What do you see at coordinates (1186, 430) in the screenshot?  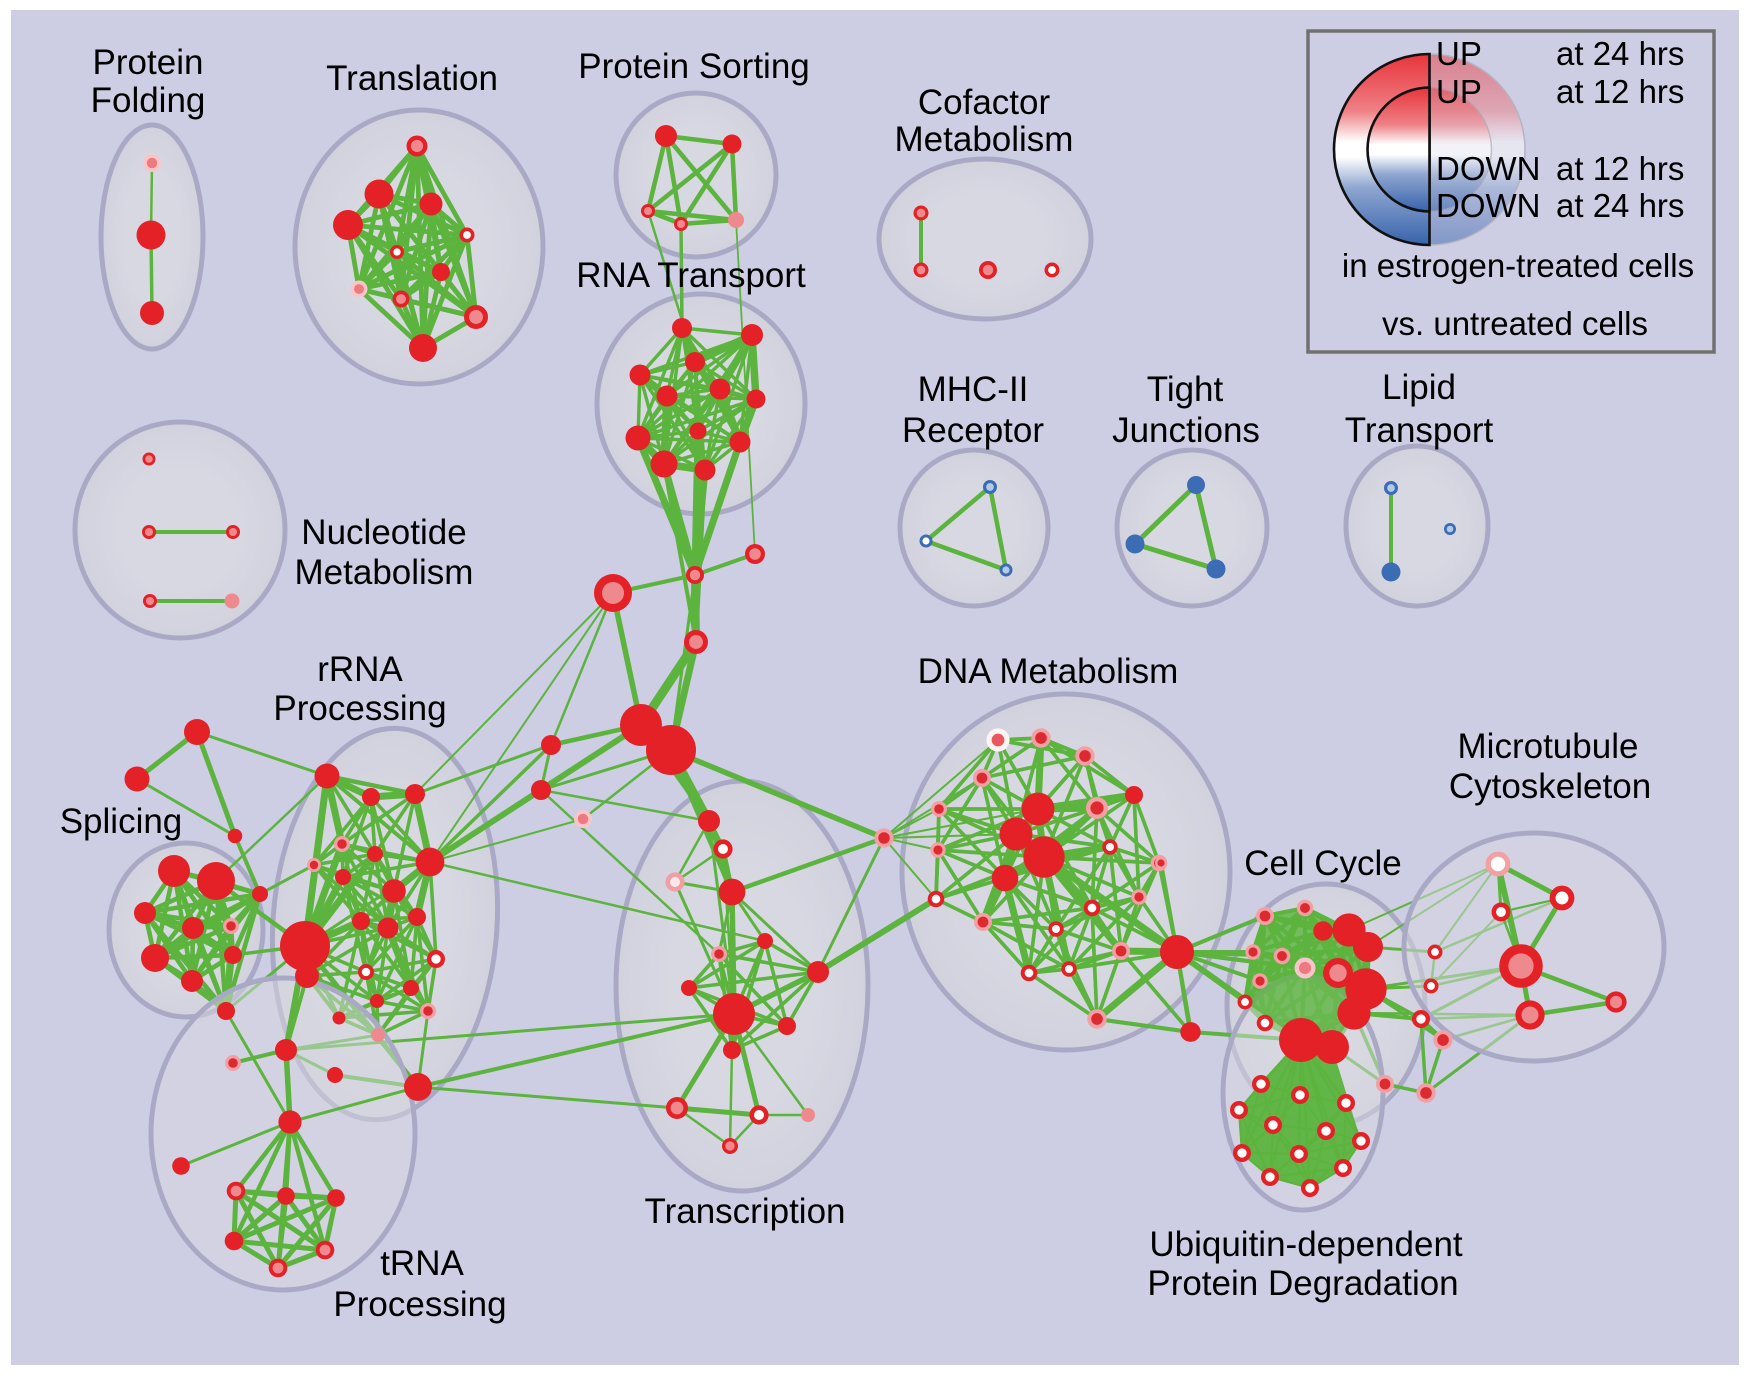 I see `svg-text: Junctions` at bounding box center [1186, 430].